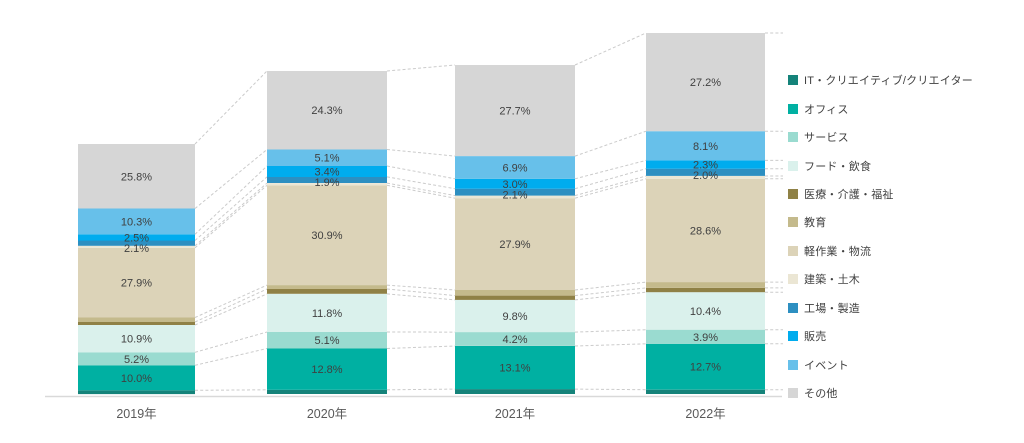 The height and width of the screenshot is (443, 1024). What do you see at coordinates (815, 337) in the screenshot?
I see `legend-label: 販売` at bounding box center [815, 337].